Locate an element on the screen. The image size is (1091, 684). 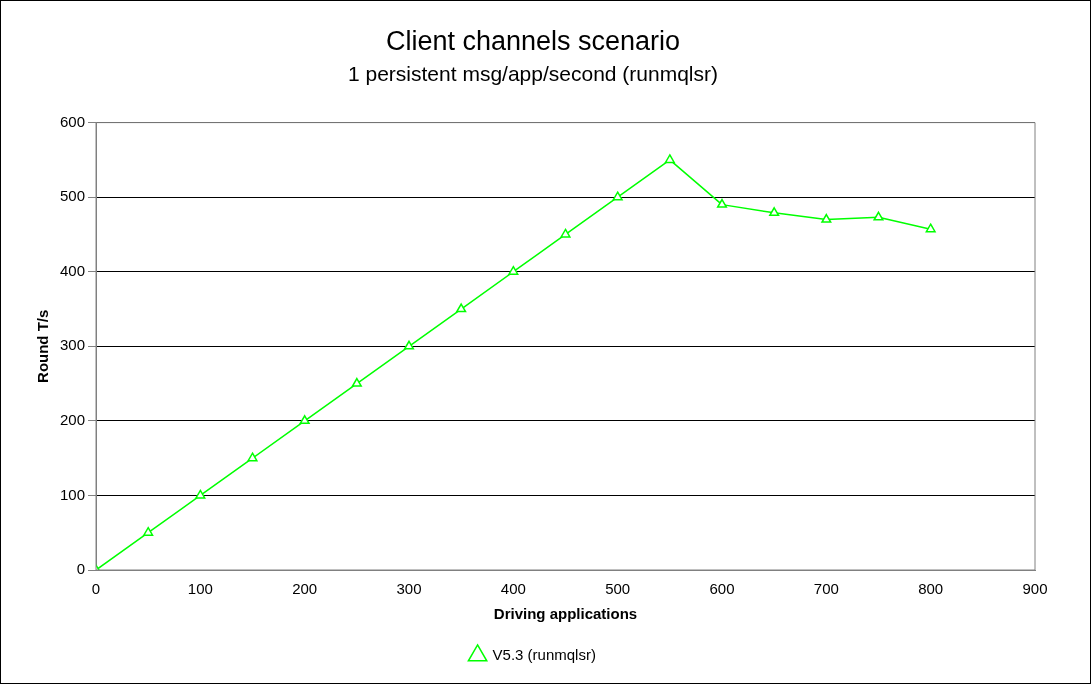
chart-subtitle: 1 persistent msg/app/second (runmqlsr) is located at coordinates (533, 73).